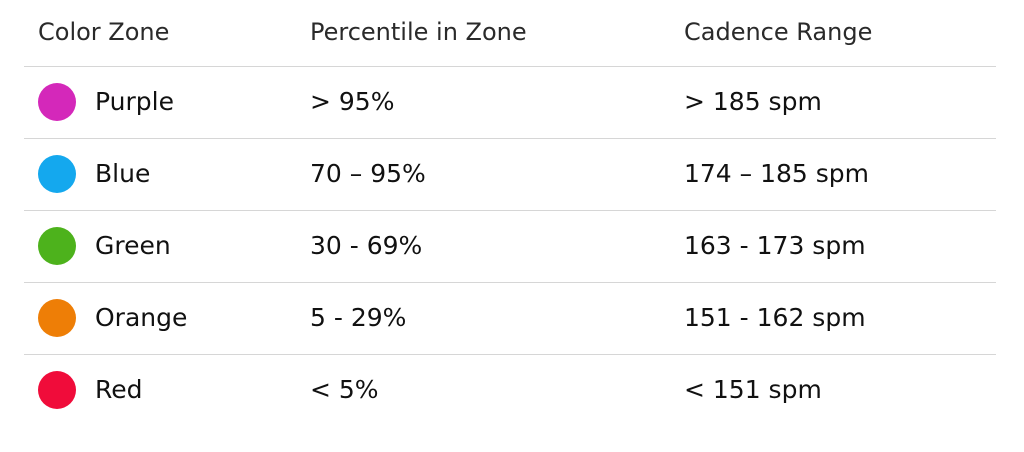  What do you see at coordinates (133, 245) in the screenshot?
I see `zone-name: Green` at bounding box center [133, 245].